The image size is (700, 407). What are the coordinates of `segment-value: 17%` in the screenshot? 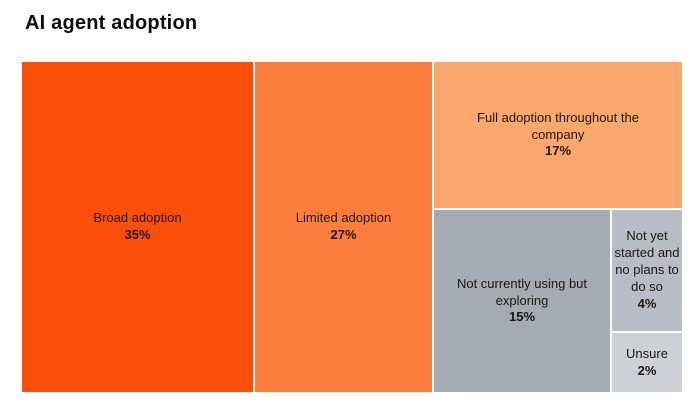 It's located at (558, 151).